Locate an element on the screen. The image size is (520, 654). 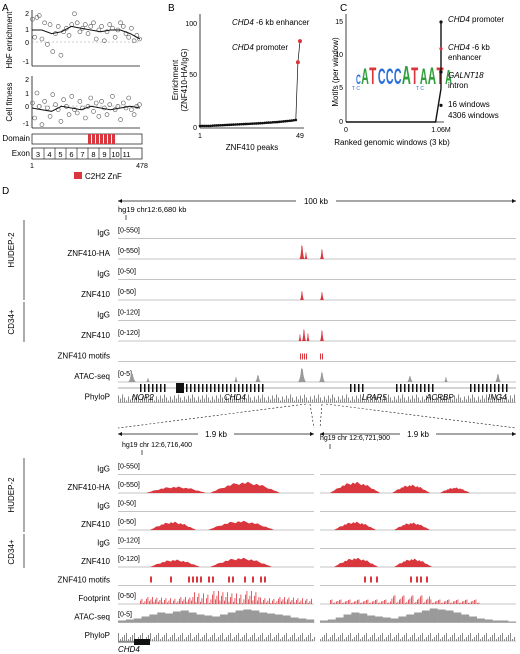
znf-domain-blocks is located at coordinates (101, 139).